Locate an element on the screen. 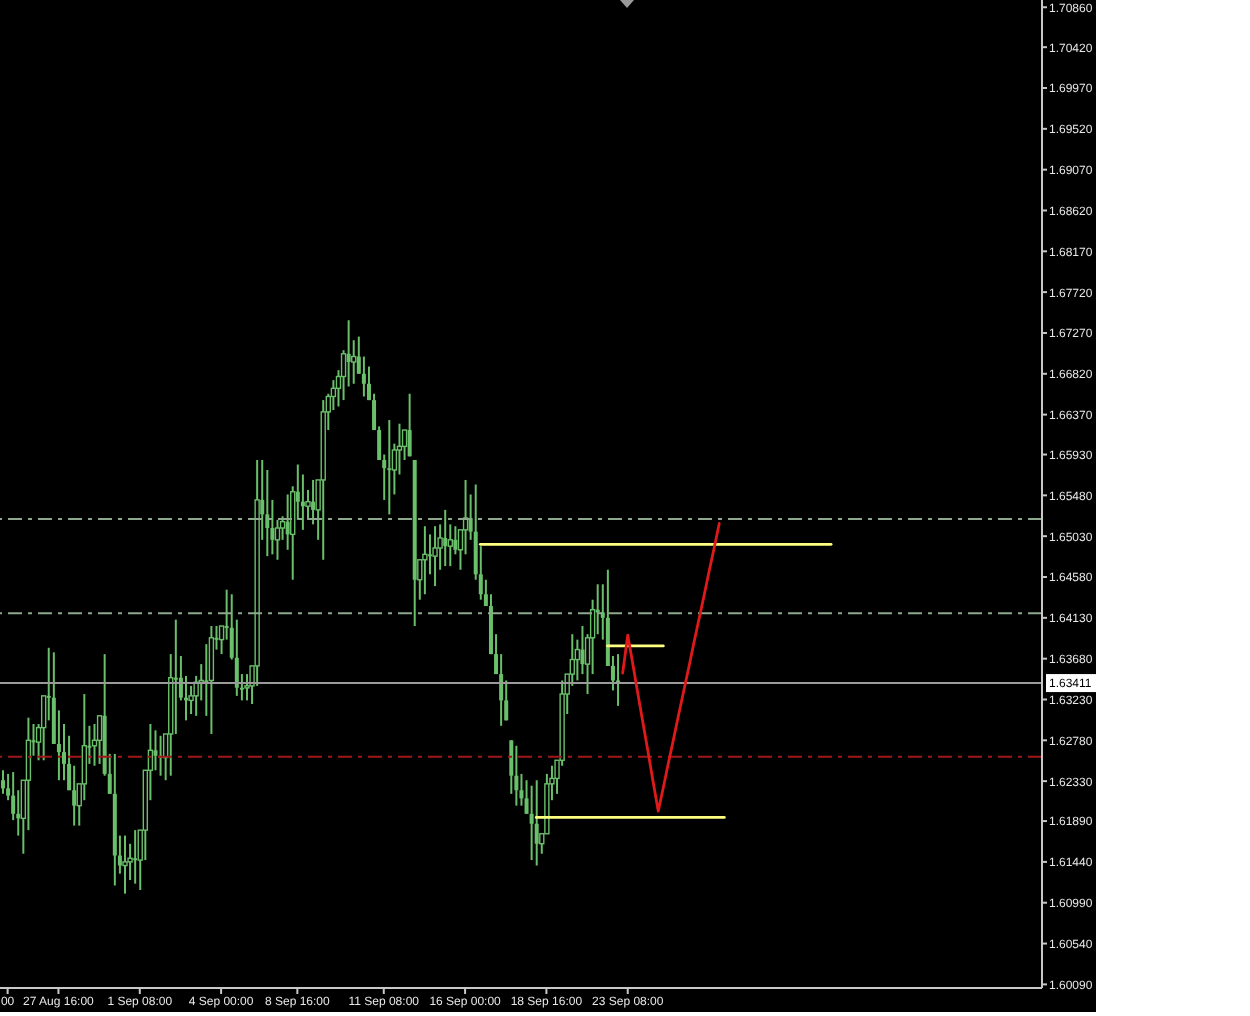 This screenshot has width=1250, height=1016. line-series is located at coordinates (671, 667).